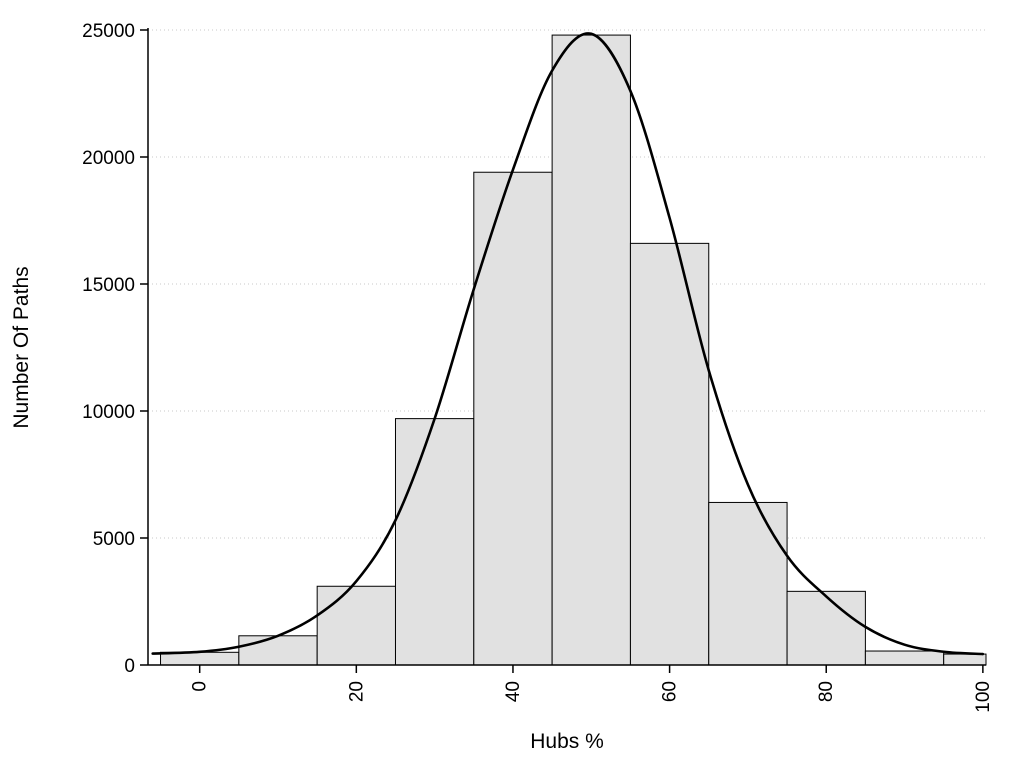 This screenshot has height=768, width=1024. I want to click on y-tick-label: 15000, so click(108, 285).